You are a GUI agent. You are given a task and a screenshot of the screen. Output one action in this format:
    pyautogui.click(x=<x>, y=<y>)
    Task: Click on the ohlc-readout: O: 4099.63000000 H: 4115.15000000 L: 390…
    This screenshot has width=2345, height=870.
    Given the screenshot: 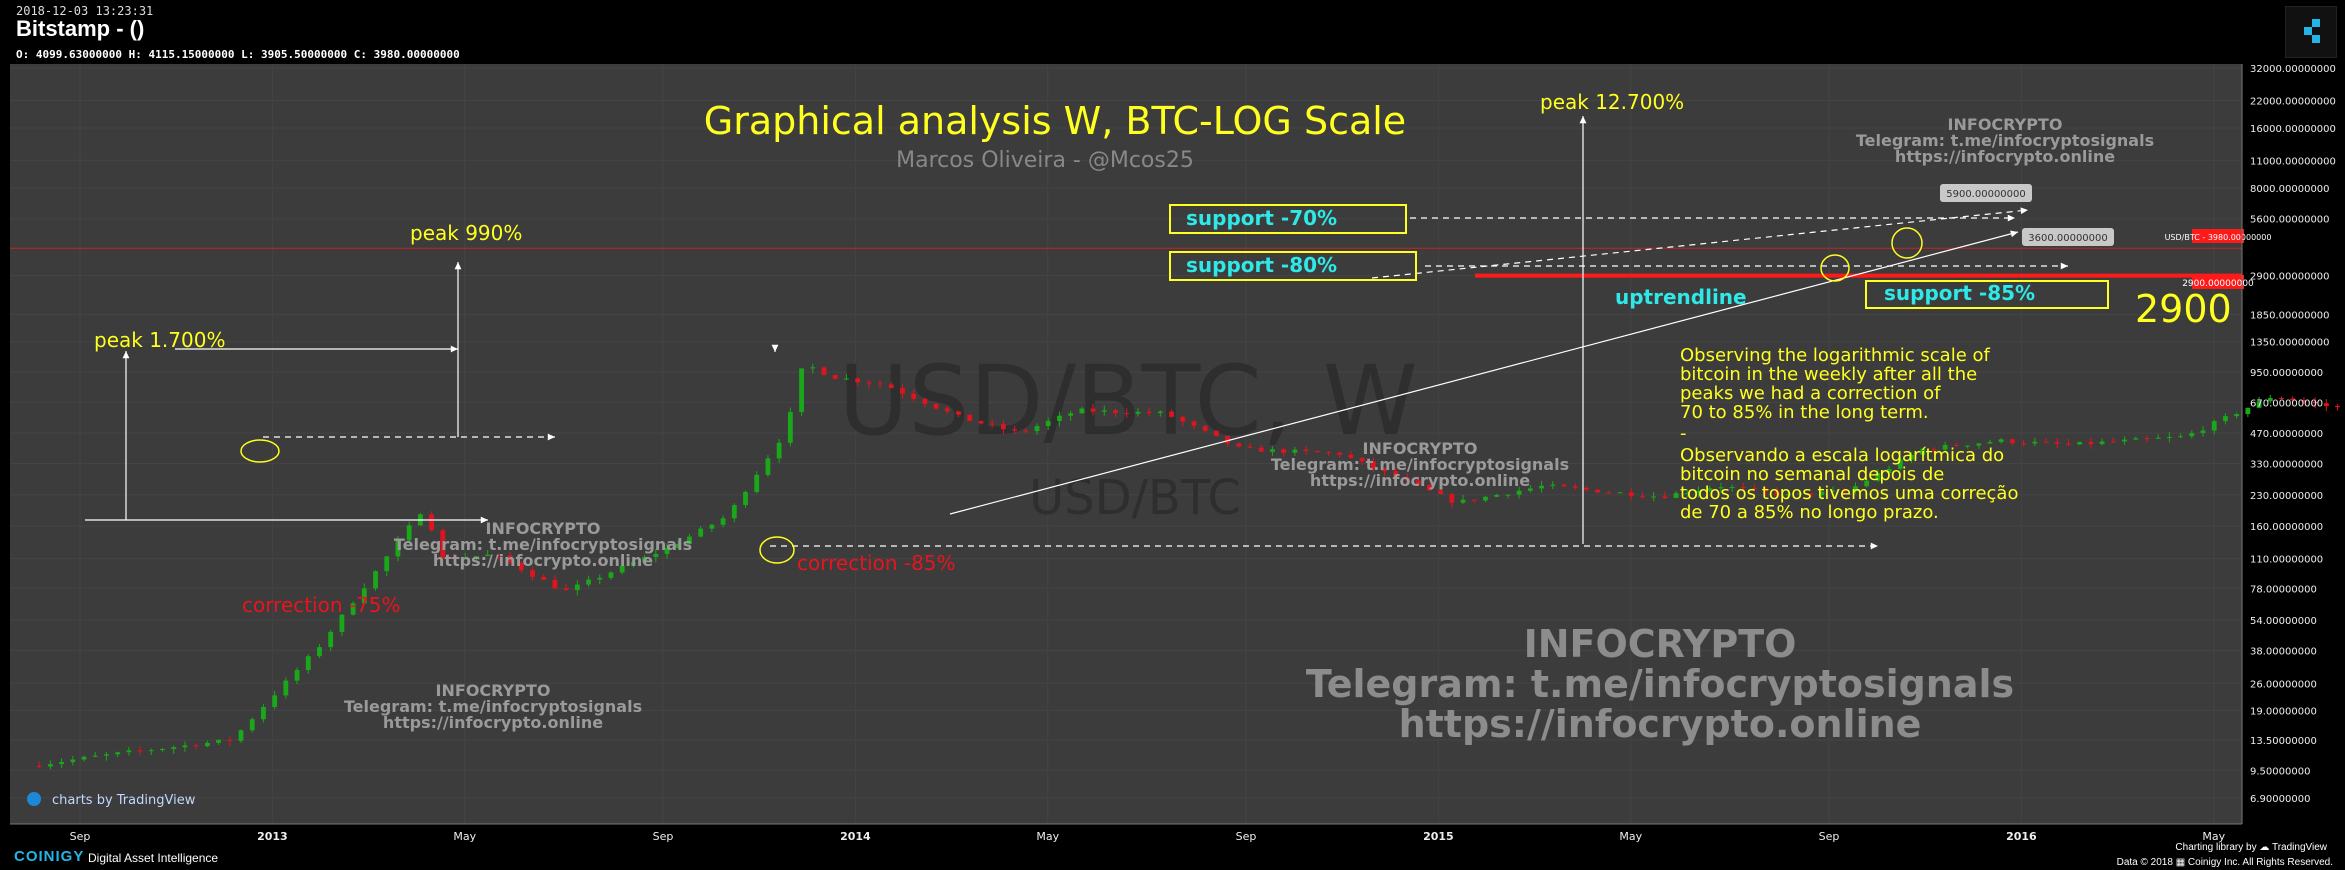 What is the action you would take?
    pyautogui.click(x=238, y=54)
    